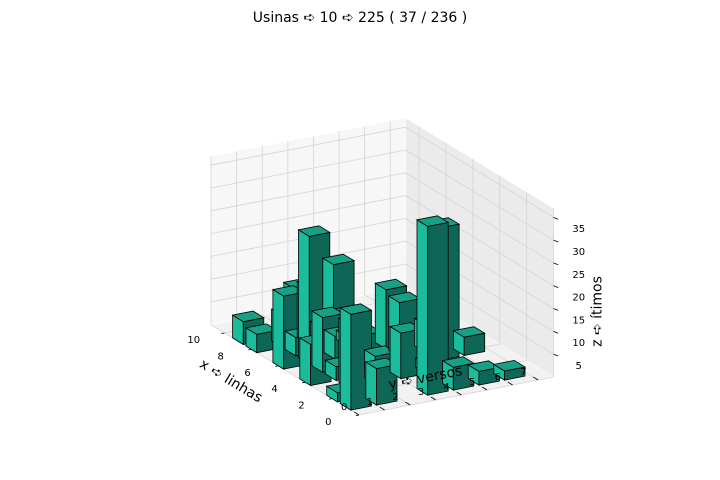  What do you see at coordinates (578, 229) in the screenshot?
I see `z-tick-label: 35` at bounding box center [578, 229].